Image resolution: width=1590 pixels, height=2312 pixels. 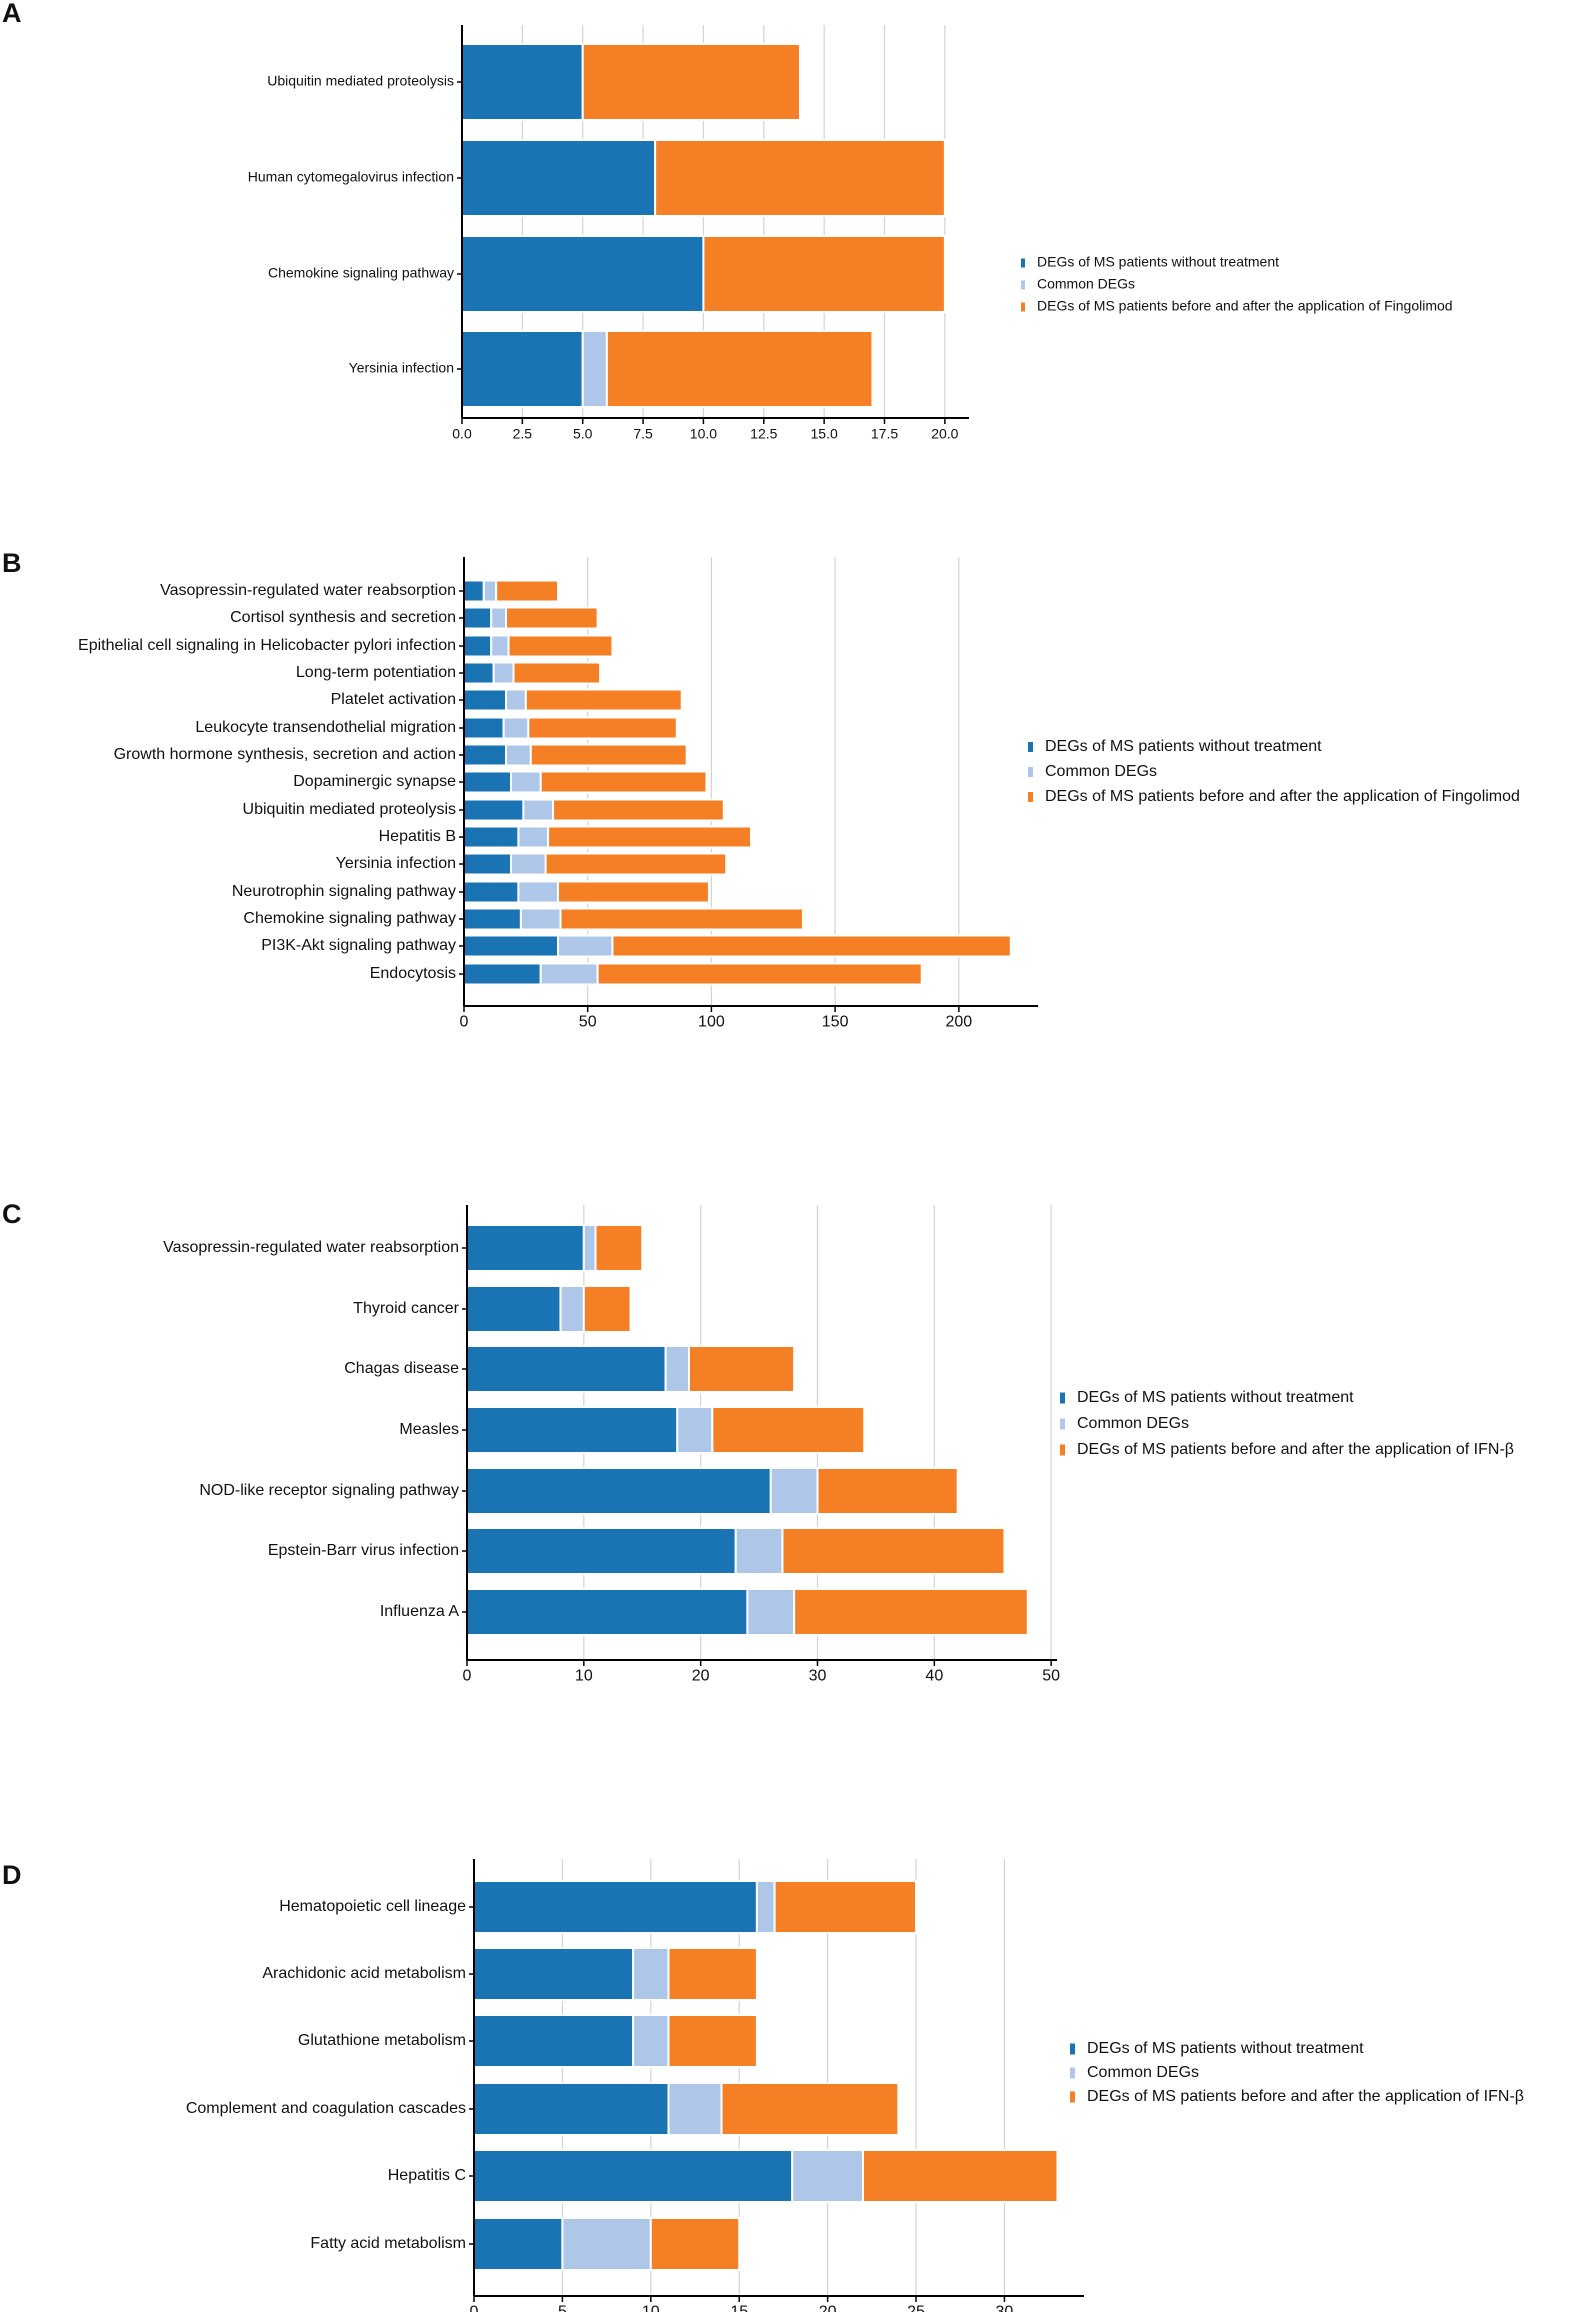 What do you see at coordinates (572, 1309) in the screenshot?
I see `bar-c-thyroid-cancer-common` at bounding box center [572, 1309].